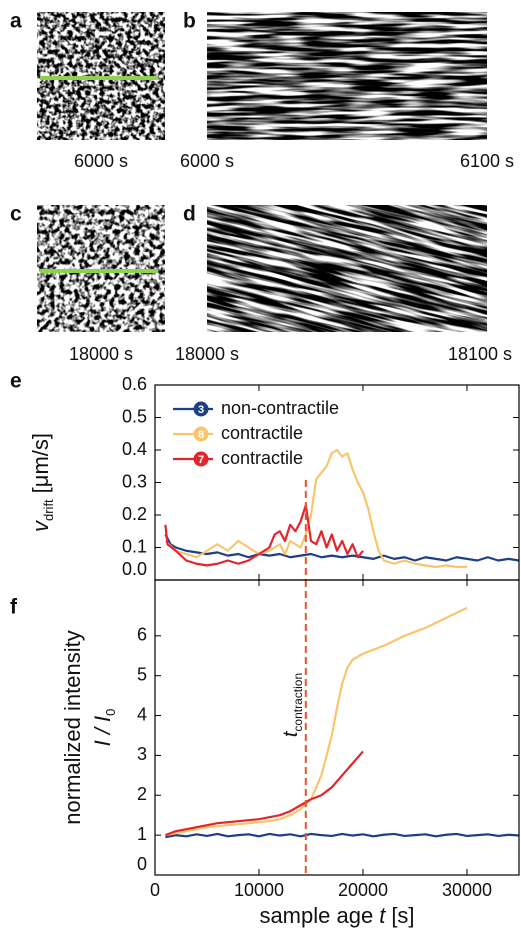 This screenshot has height=934, width=521. I want to click on x-tick-label: 10000, so click(259, 890).